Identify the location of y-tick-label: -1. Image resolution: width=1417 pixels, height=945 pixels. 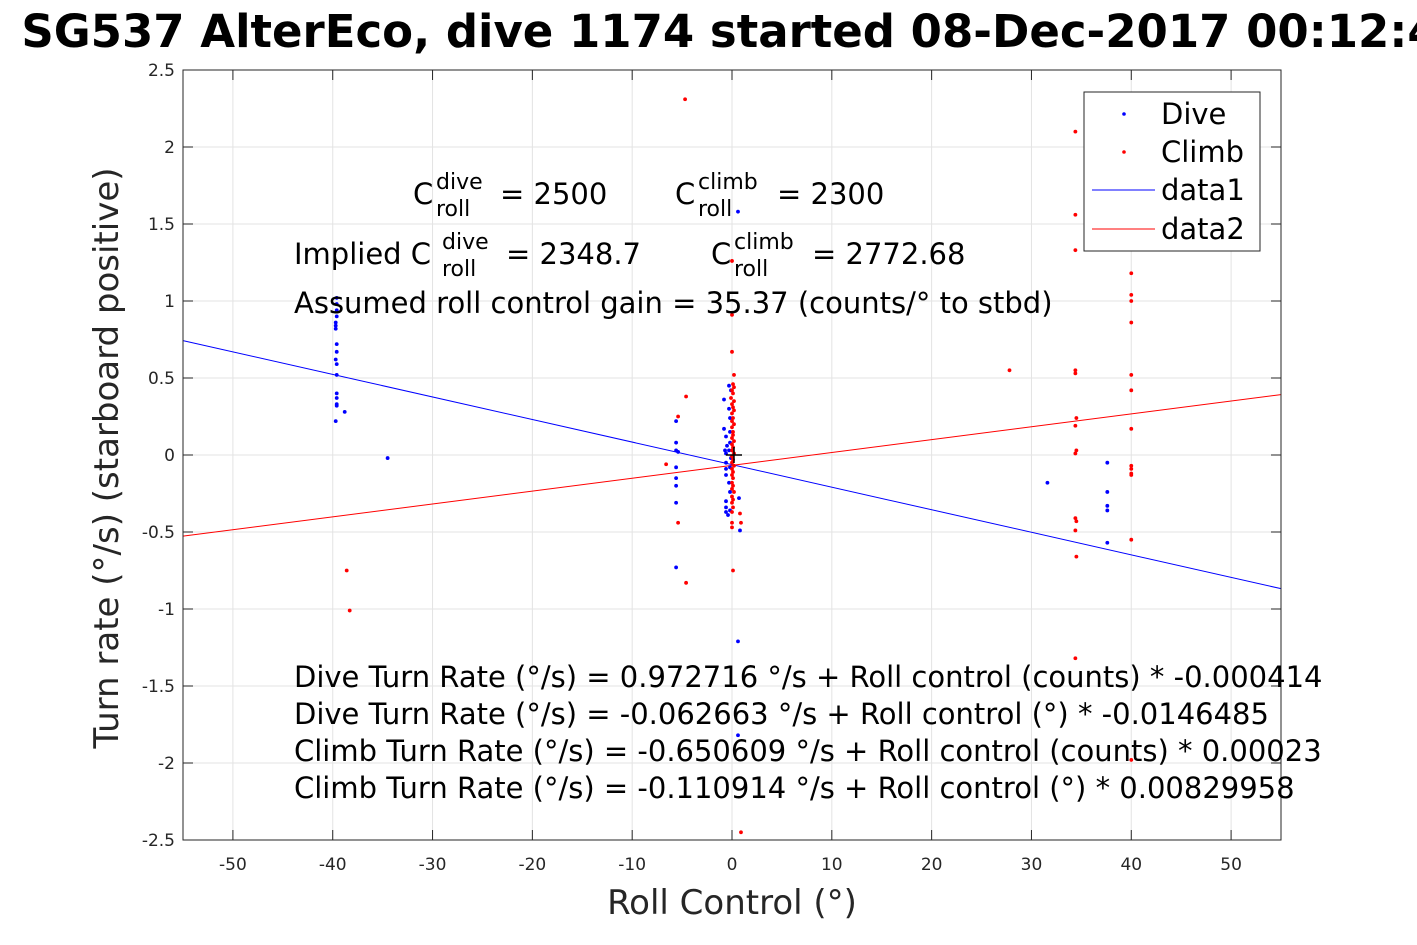
(166, 610).